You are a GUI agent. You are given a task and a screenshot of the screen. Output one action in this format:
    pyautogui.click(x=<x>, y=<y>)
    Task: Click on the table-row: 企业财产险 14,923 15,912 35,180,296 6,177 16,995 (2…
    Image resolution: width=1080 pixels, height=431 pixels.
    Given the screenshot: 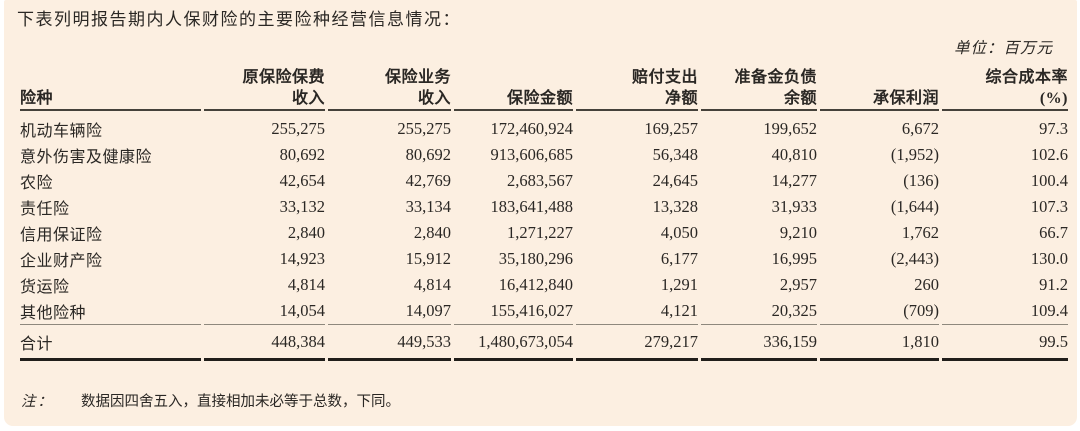 What is the action you would take?
    pyautogui.click(x=544, y=259)
    